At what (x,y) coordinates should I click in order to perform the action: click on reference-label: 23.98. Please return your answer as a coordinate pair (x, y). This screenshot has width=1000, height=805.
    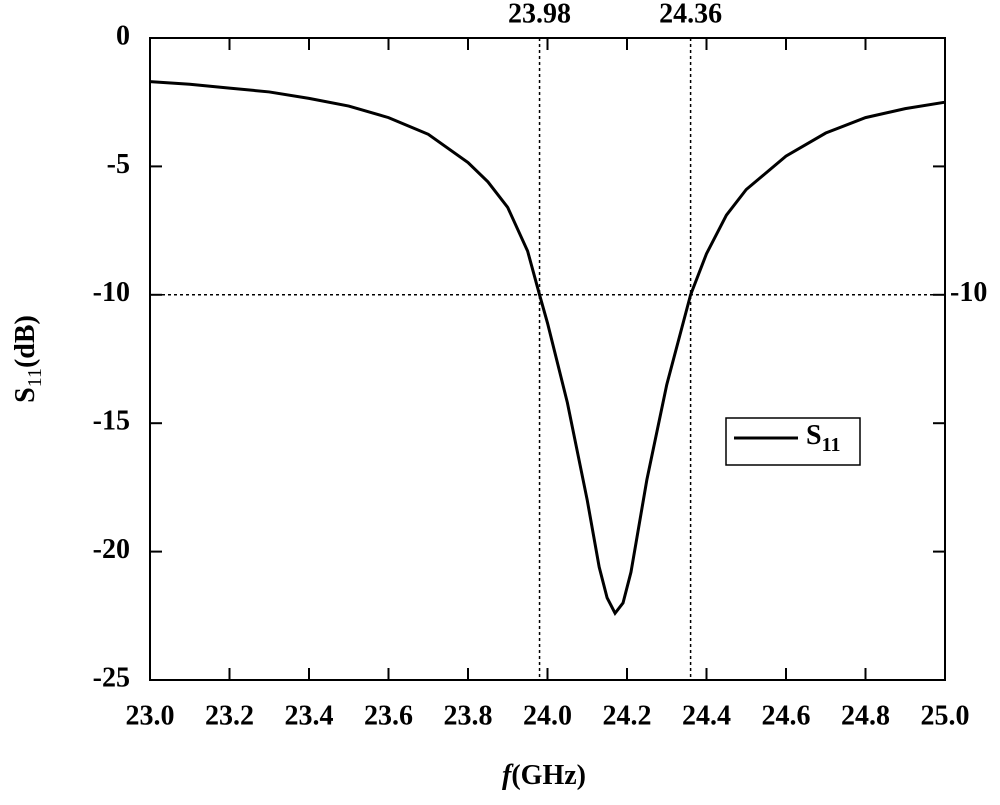
    Looking at the image, I should click on (539, 14).